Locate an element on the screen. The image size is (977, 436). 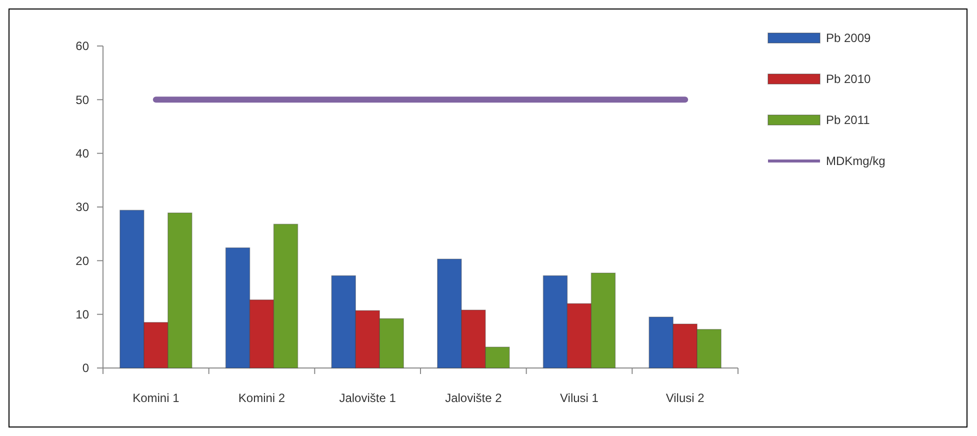
x-tick-label: Vilusi 1 is located at coordinates (579, 398).